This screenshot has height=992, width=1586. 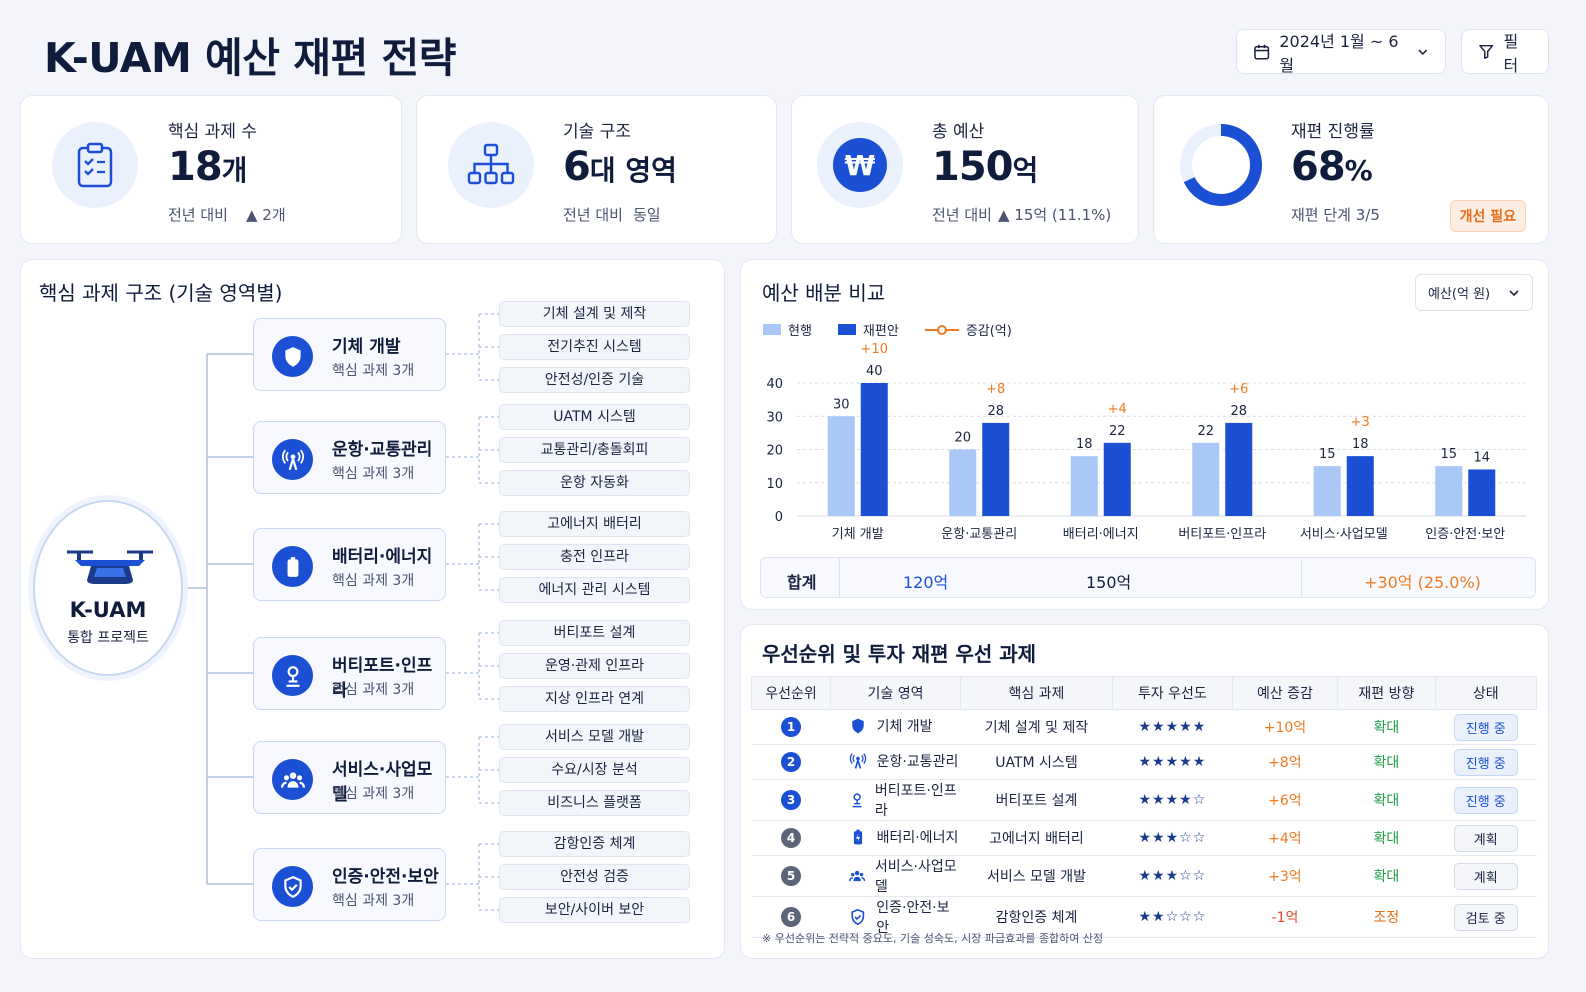 What do you see at coordinates (594, 877) in the screenshot?
I see `task-item: 안전성 검증` at bounding box center [594, 877].